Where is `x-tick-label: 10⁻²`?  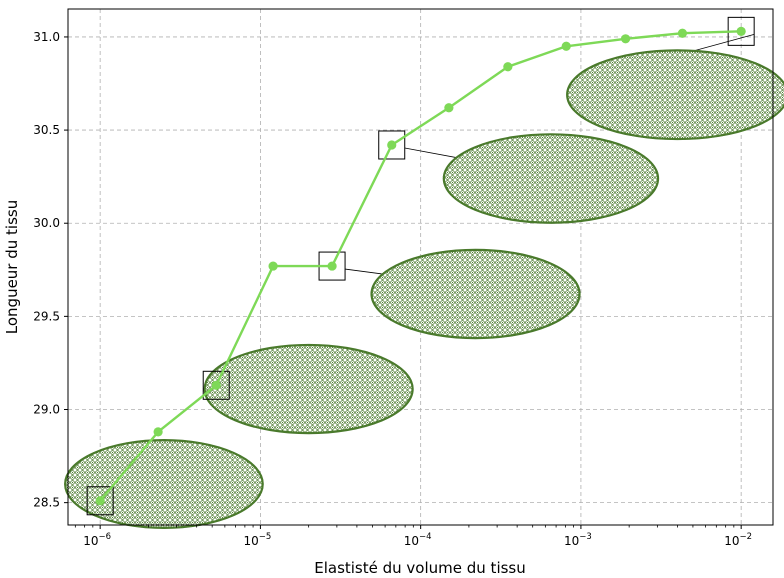
x-tick-label: 10⁻² is located at coordinates (738, 540).